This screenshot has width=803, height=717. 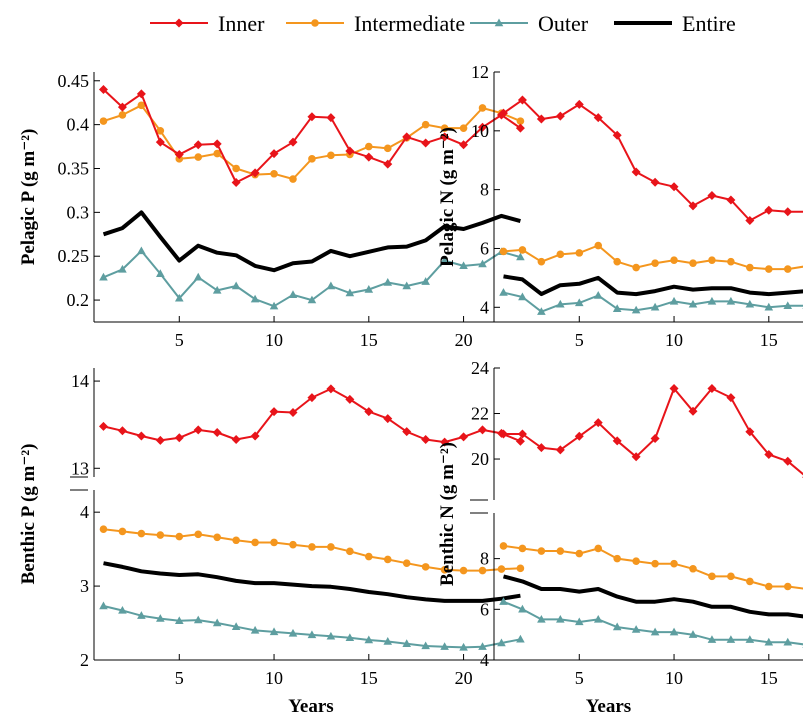 I want to click on y-axis-label-benthic-n: Benthic N (g m⁻²), so click(x=447, y=514).